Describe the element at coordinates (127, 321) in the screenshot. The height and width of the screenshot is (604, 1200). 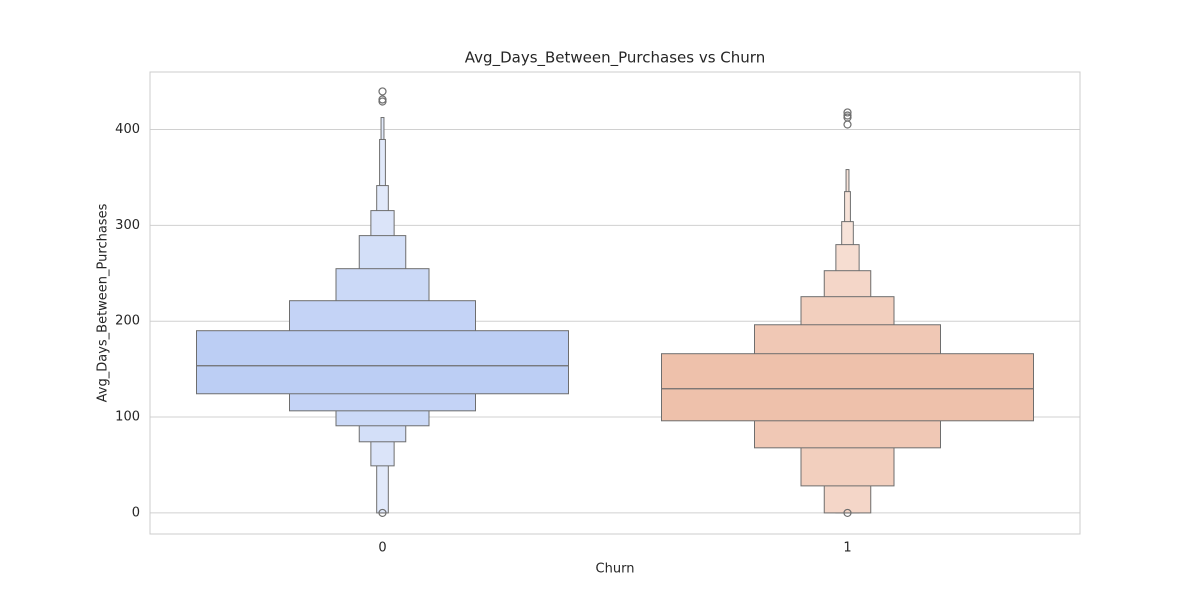
I see `y-tick-label: 200` at that location.